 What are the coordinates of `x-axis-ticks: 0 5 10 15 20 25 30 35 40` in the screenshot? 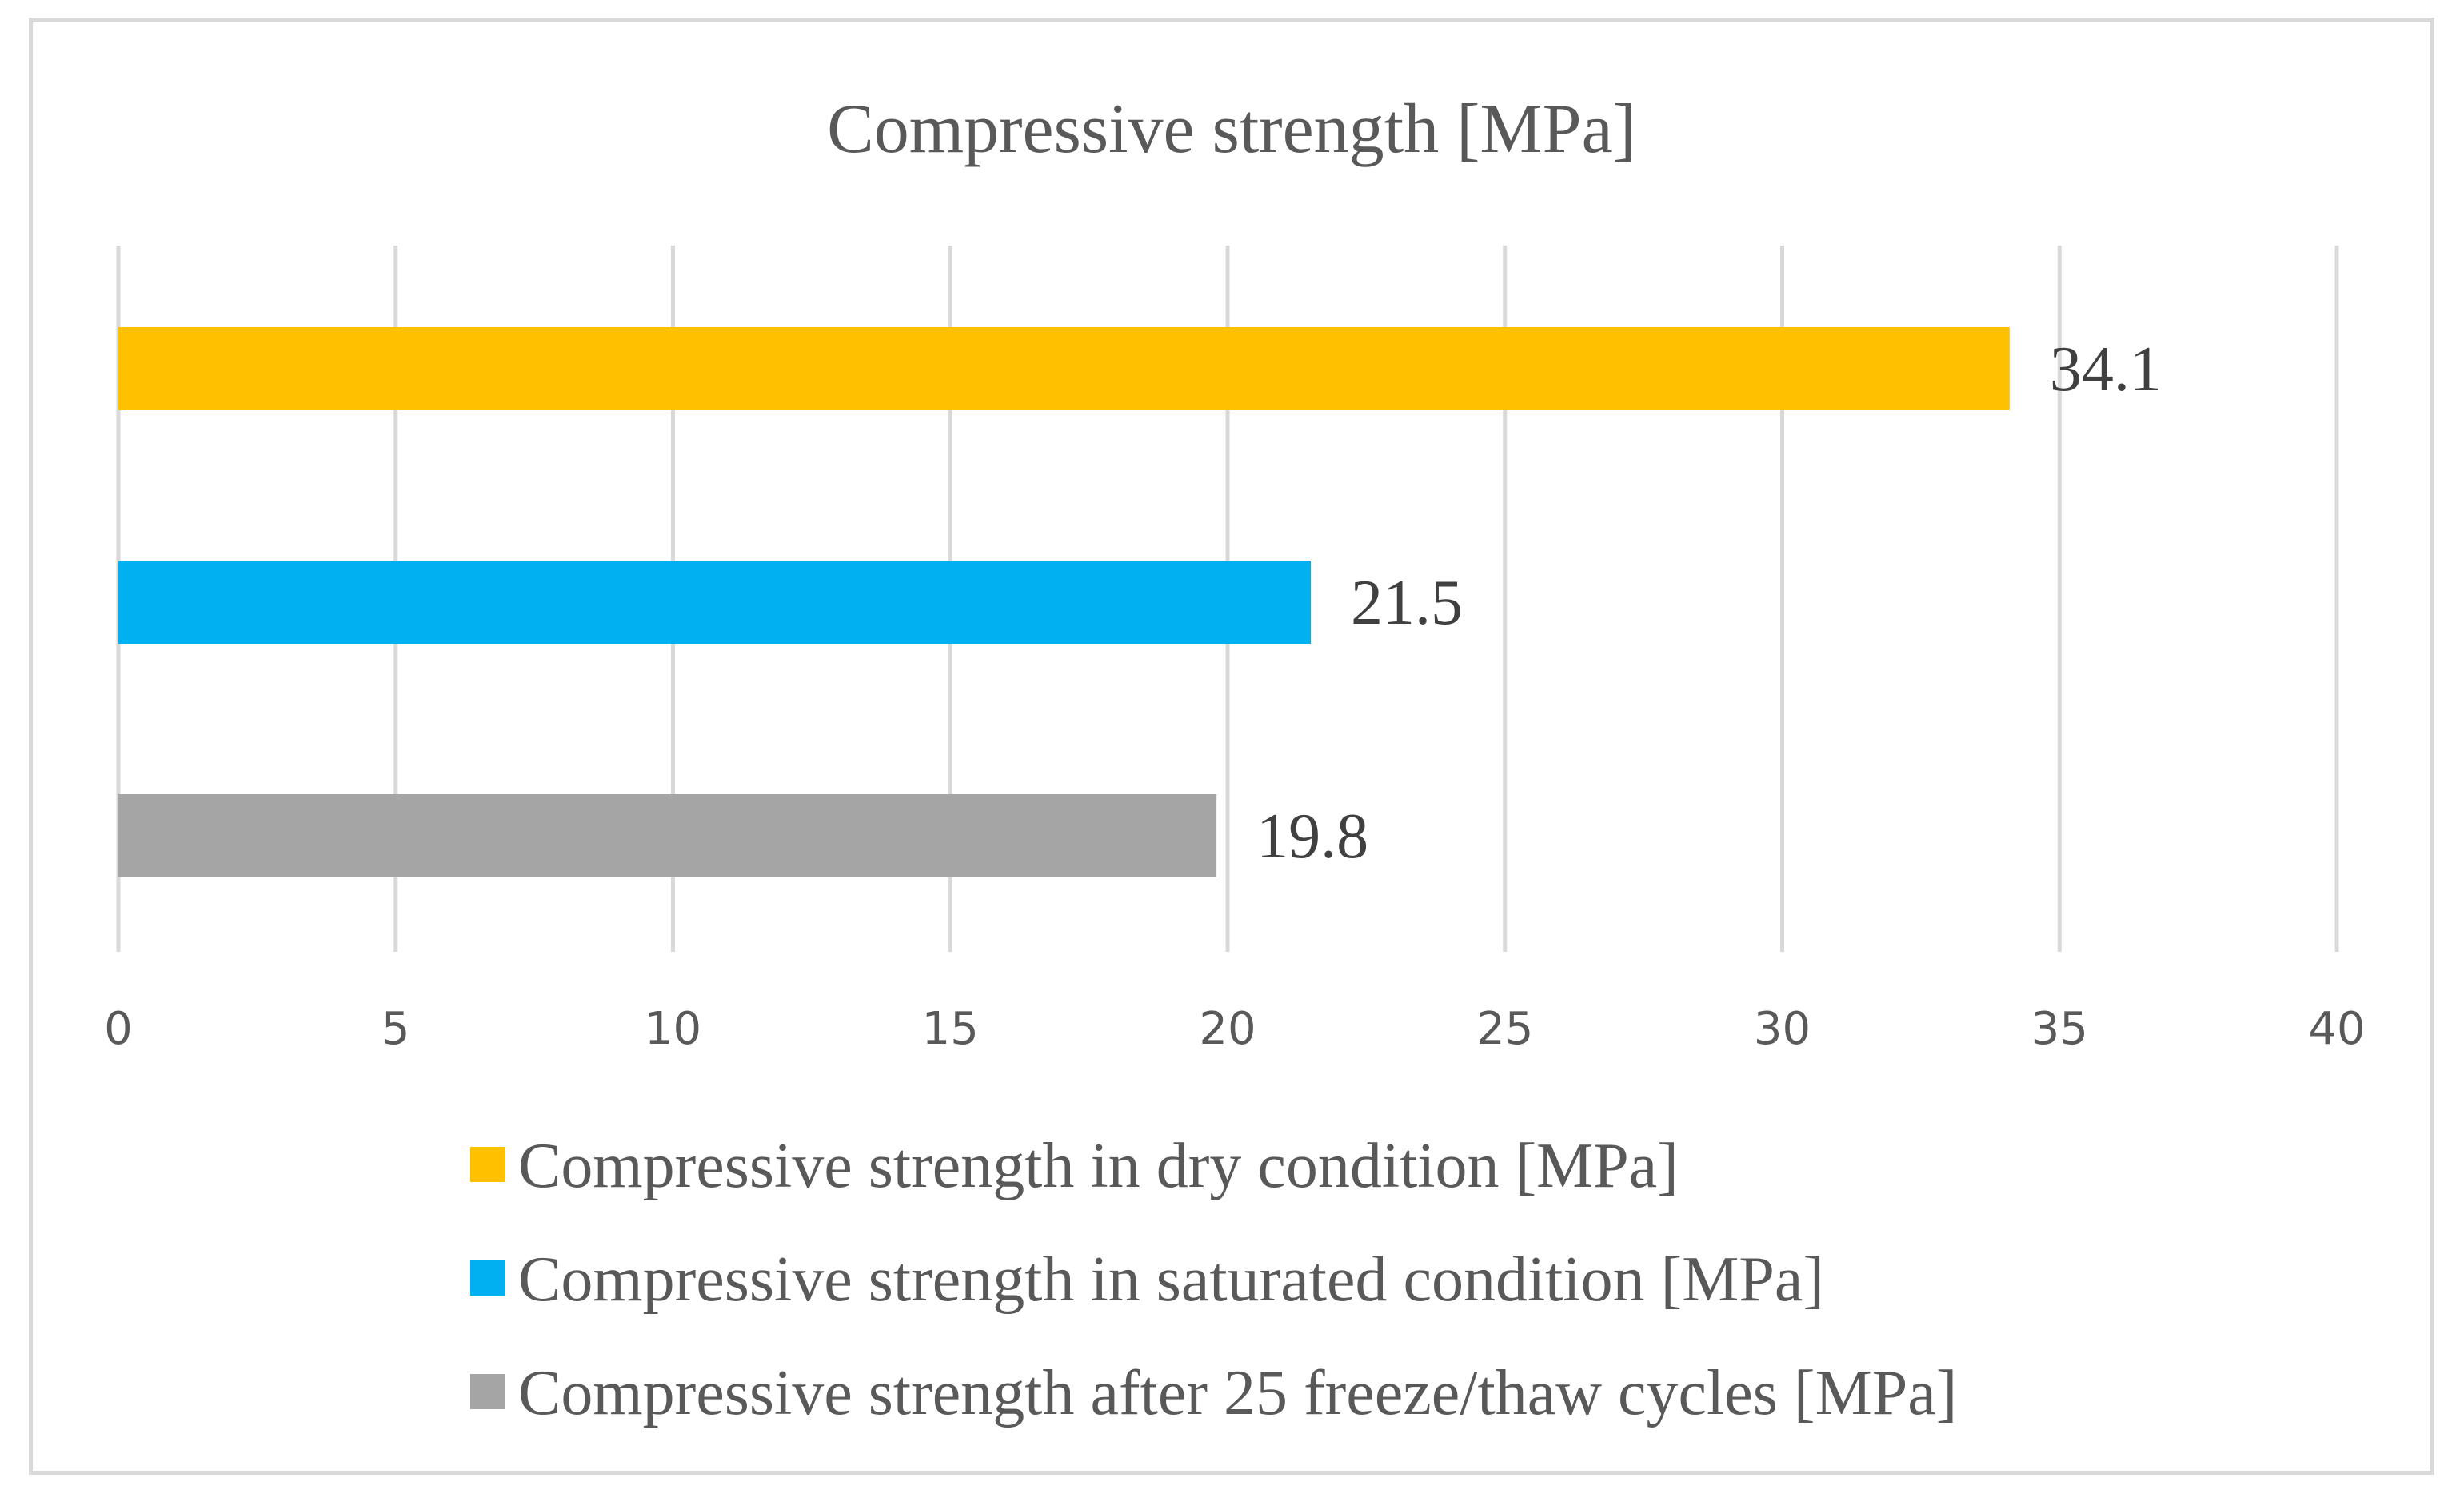 It's located at (1234, 1029).